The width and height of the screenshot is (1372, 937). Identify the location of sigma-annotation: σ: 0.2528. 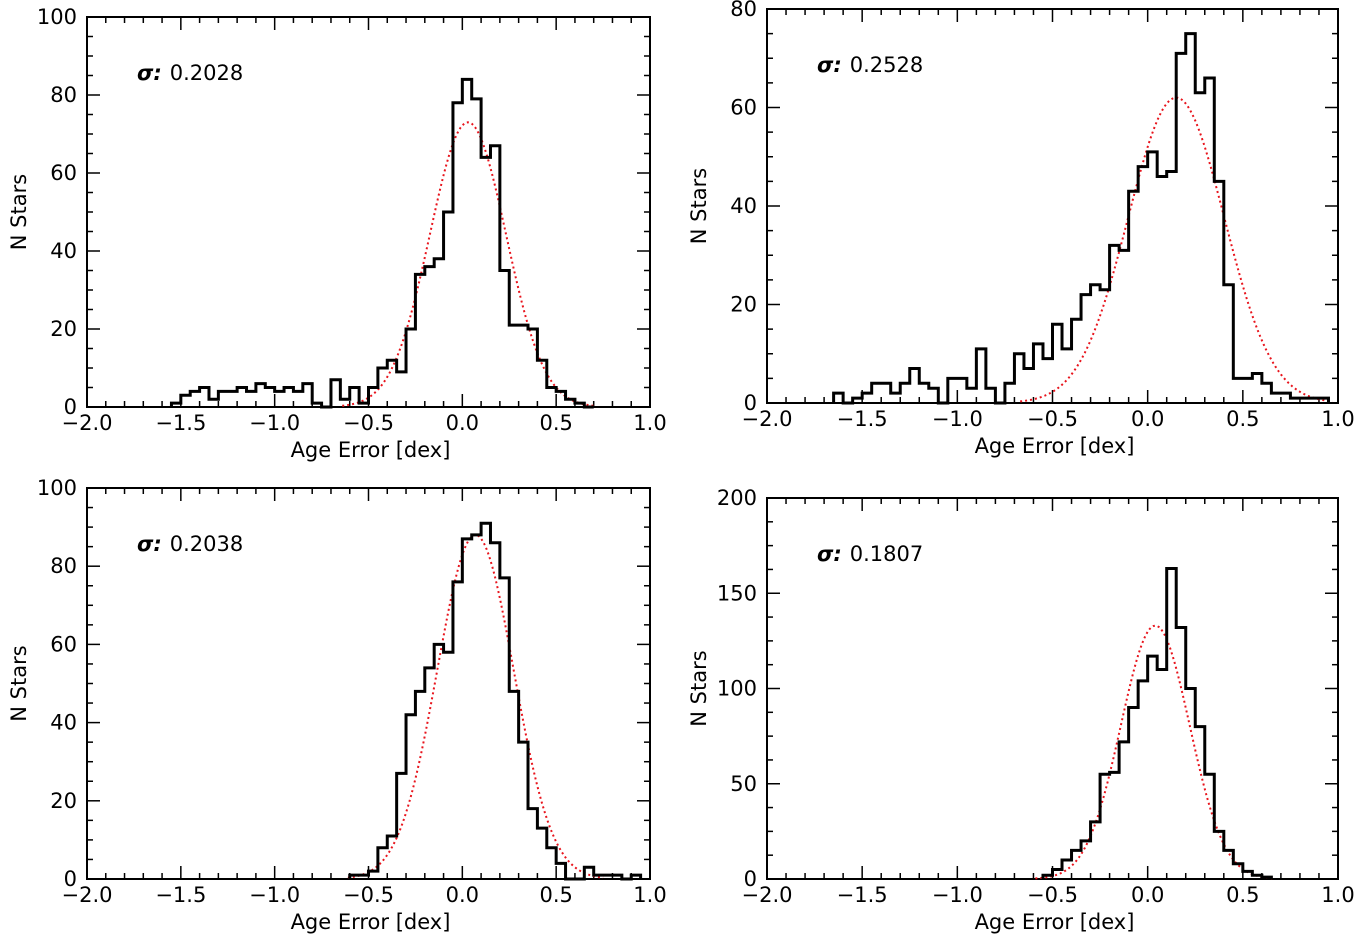
(870, 65).